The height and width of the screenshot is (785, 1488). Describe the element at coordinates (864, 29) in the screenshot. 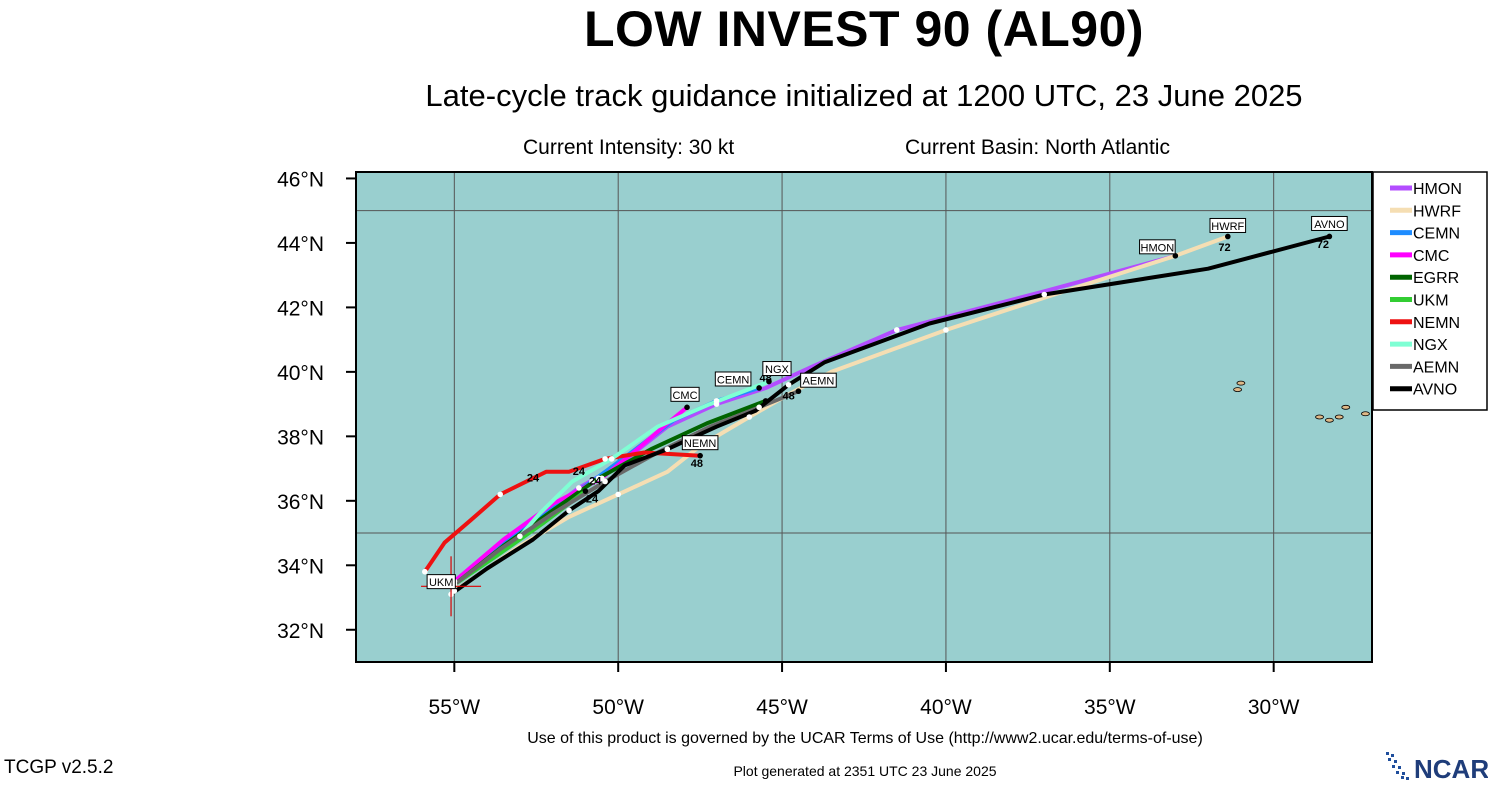

I see `chart-title: LOW INVEST 90 (AL90)` at that location.